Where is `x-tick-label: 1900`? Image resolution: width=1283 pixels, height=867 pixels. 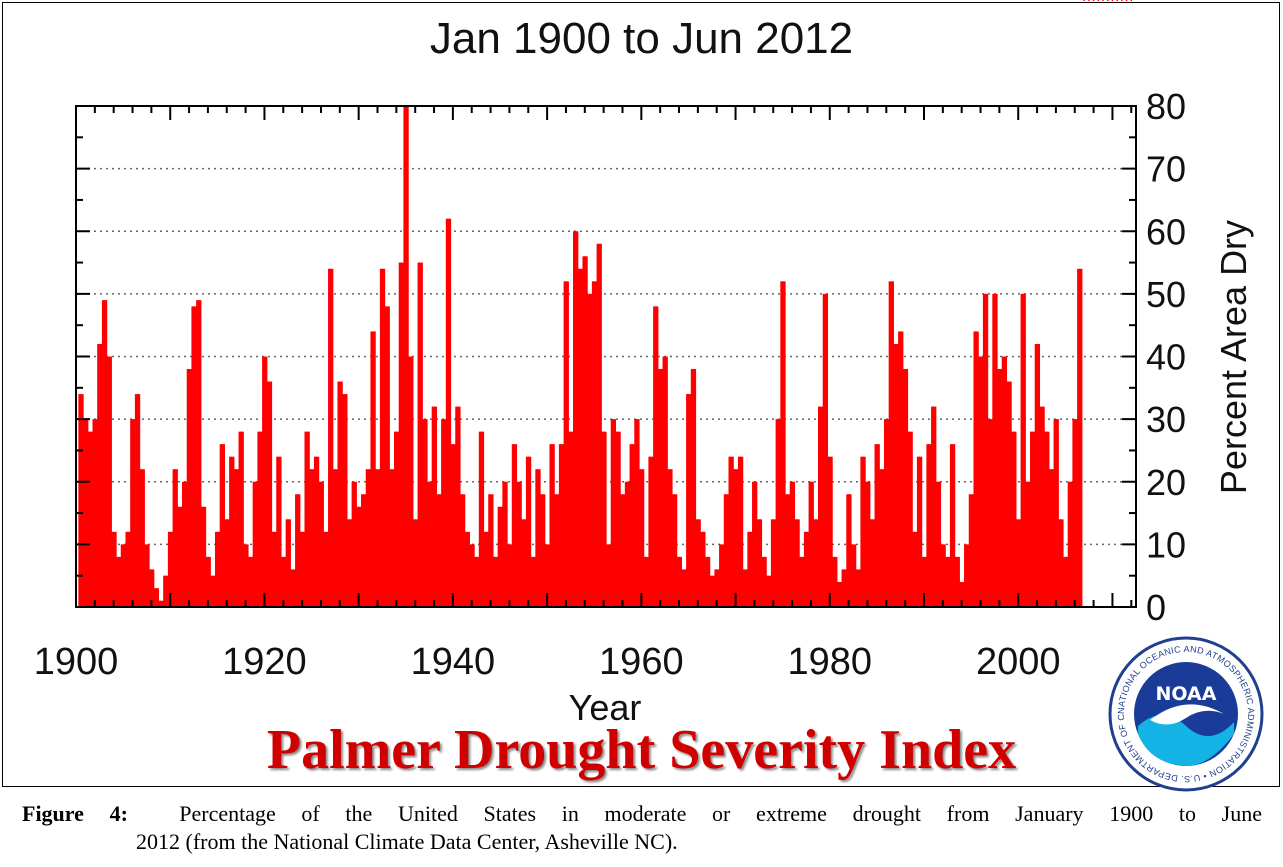 x-tick-label: 1900 is located at coordinates (76, 662).